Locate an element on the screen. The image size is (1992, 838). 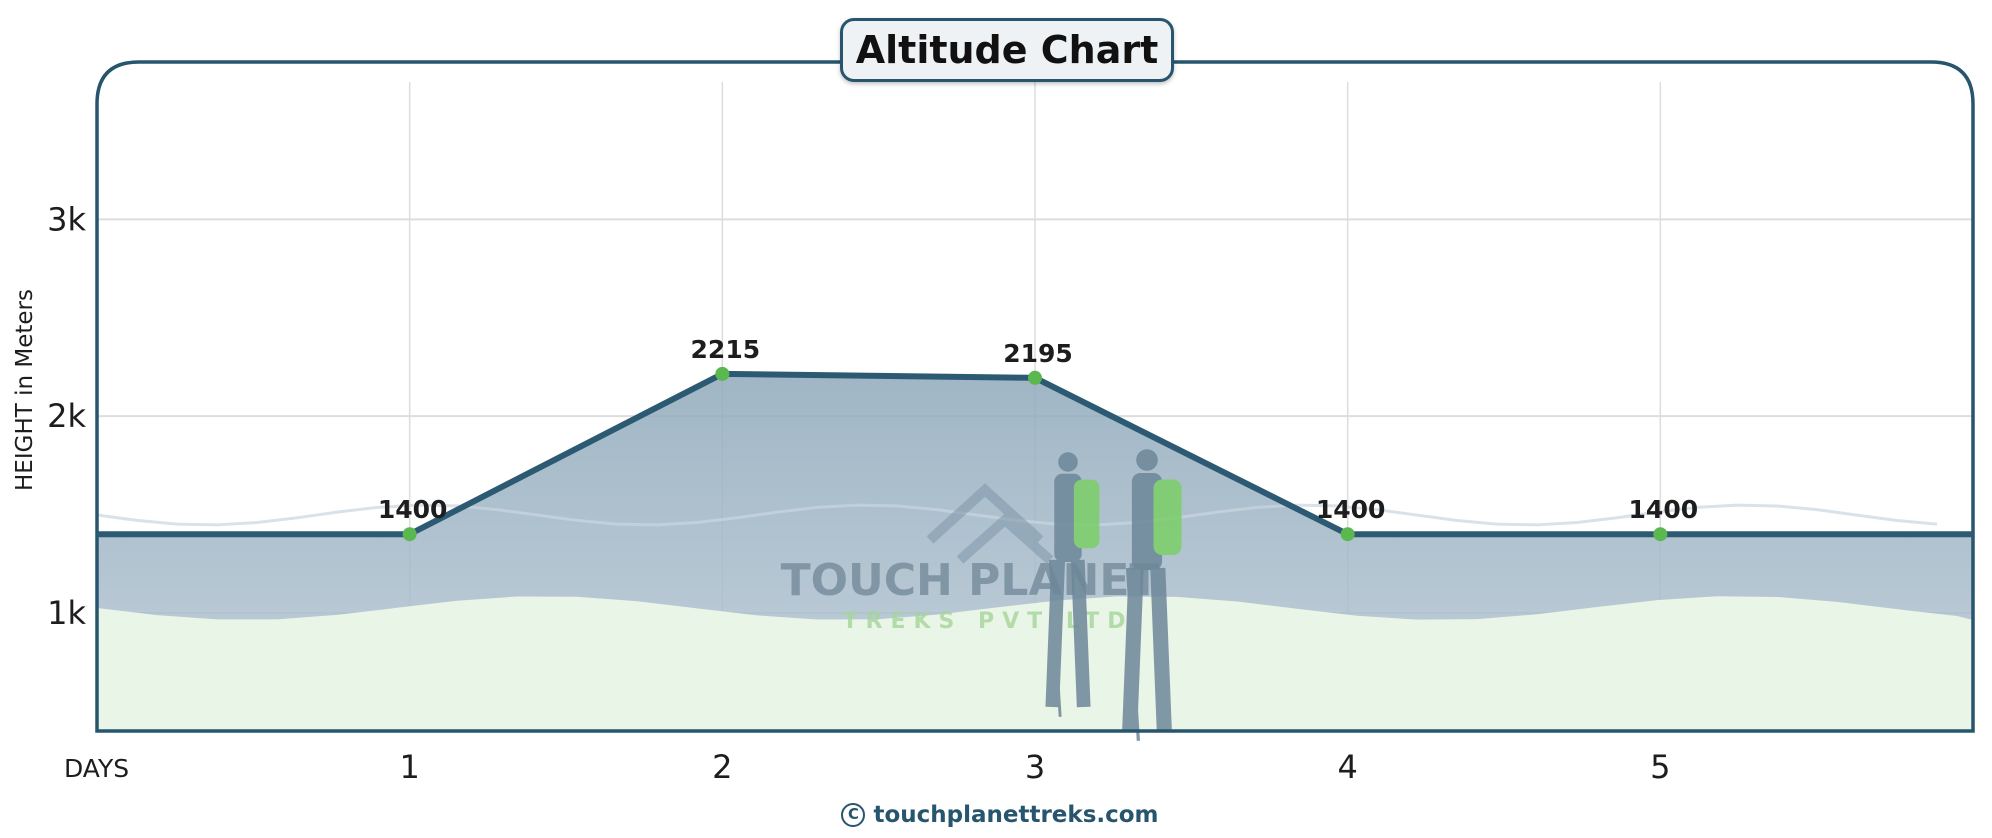
chart-title: Altitude Chart is located at coordinates (1007, 50).